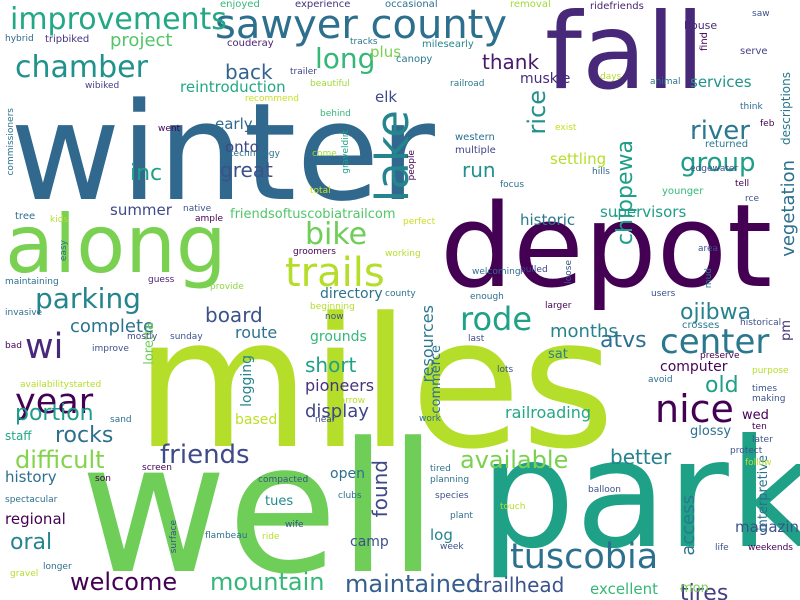 The height and width of the screenshot is (600, 800). I want to click on word-muskie: muskie, so click(545, 79).